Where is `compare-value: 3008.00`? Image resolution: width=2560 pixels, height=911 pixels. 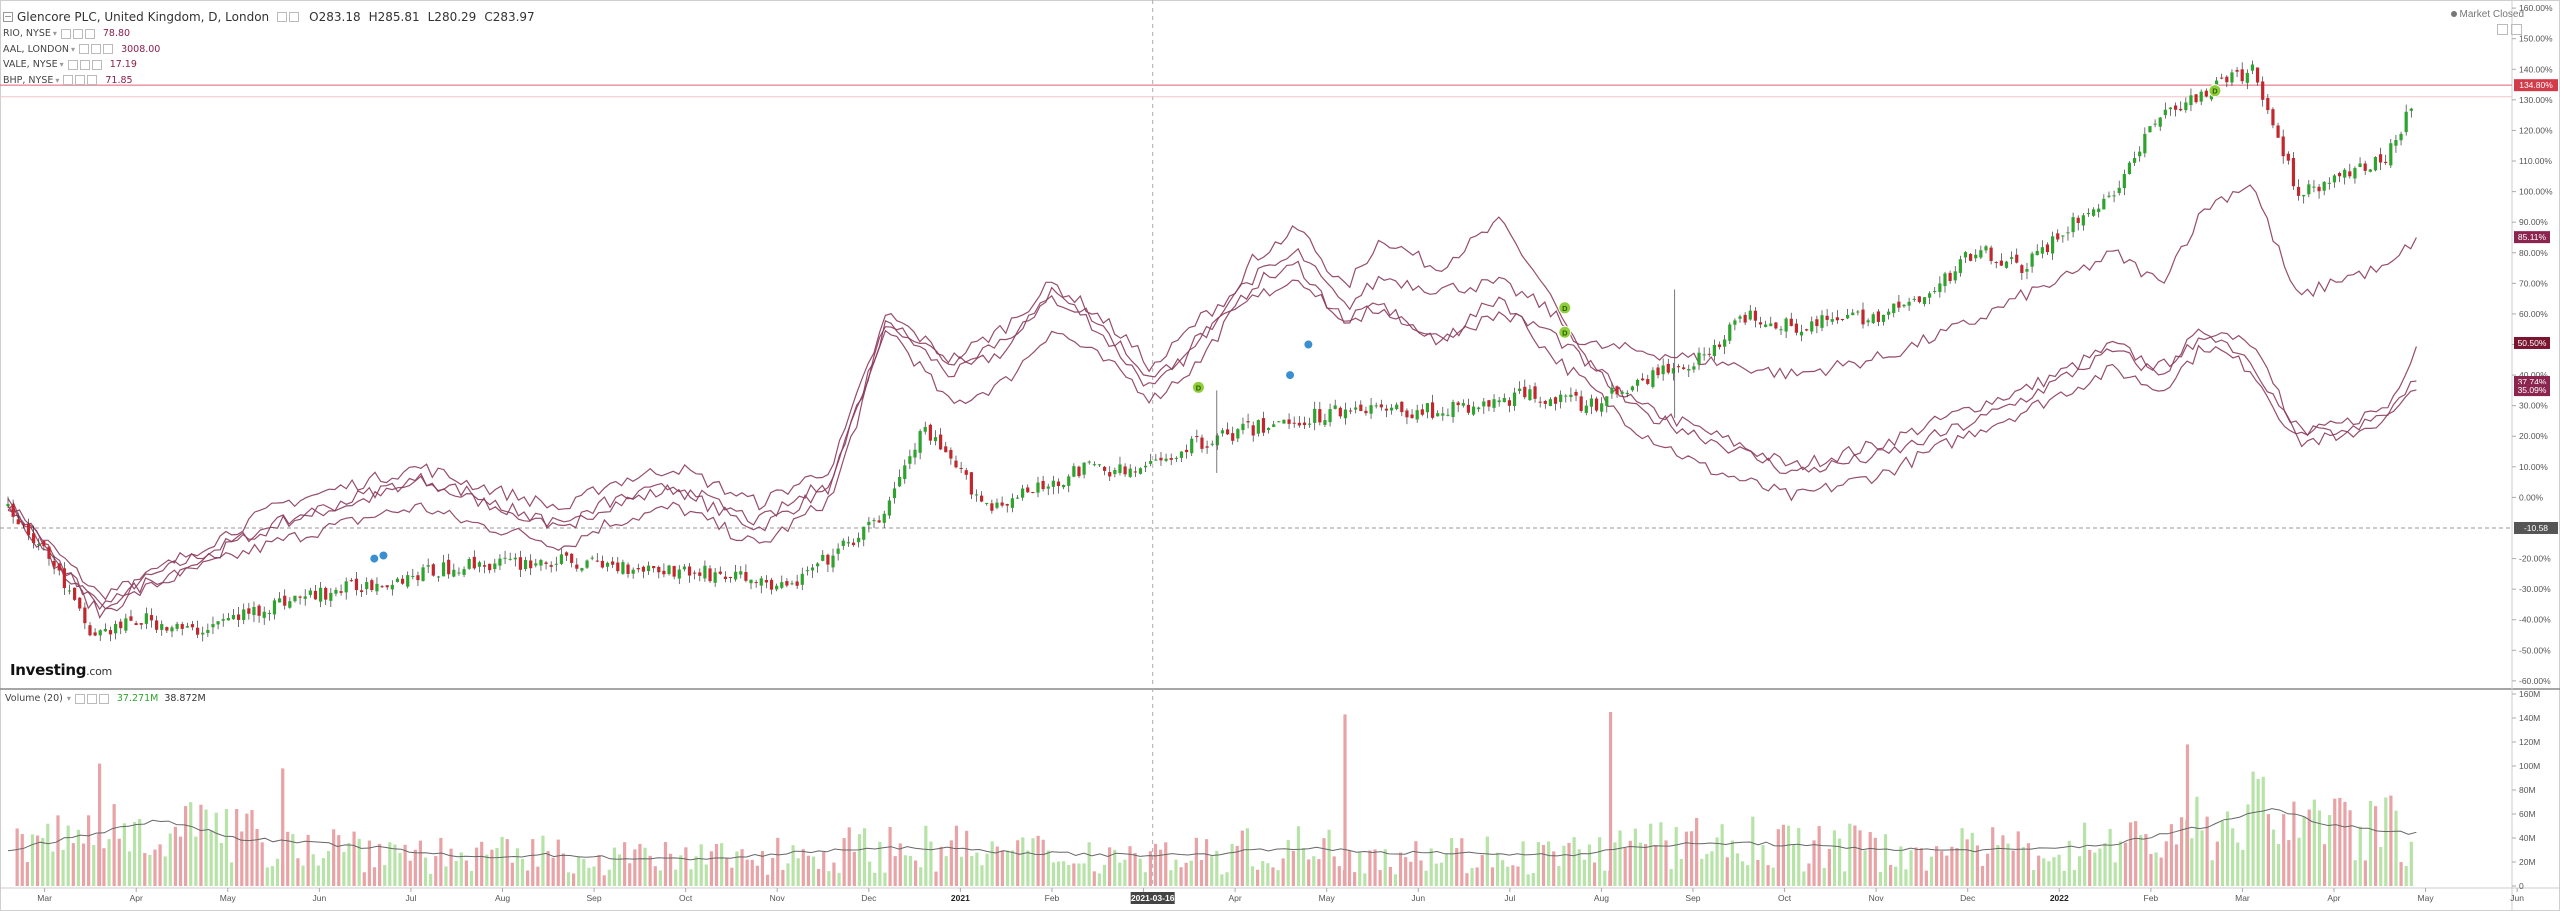
compare-value: 3008.00 is located at coordinates (141, 49).